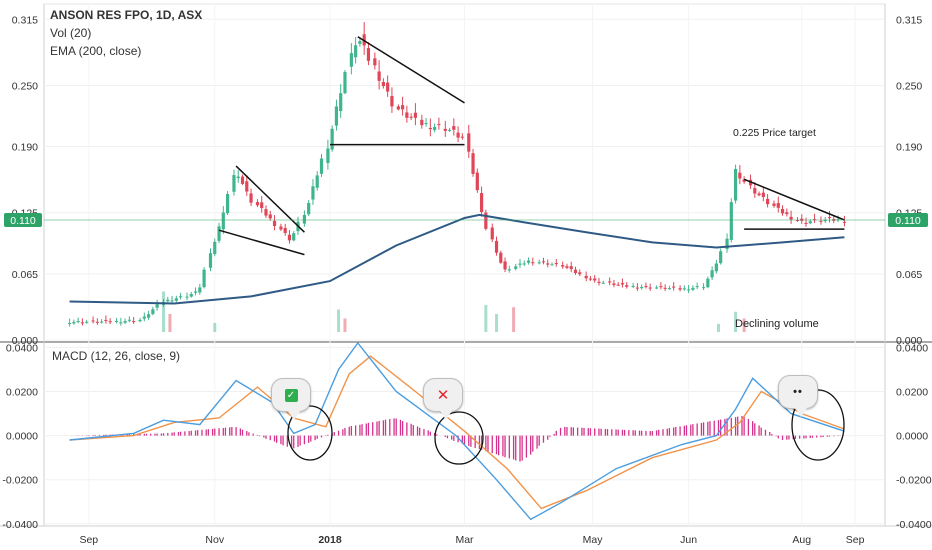 Image resolution: width=932 pixels, height=550 pixels. I want to click on crossover-circle, so click(818, 425).